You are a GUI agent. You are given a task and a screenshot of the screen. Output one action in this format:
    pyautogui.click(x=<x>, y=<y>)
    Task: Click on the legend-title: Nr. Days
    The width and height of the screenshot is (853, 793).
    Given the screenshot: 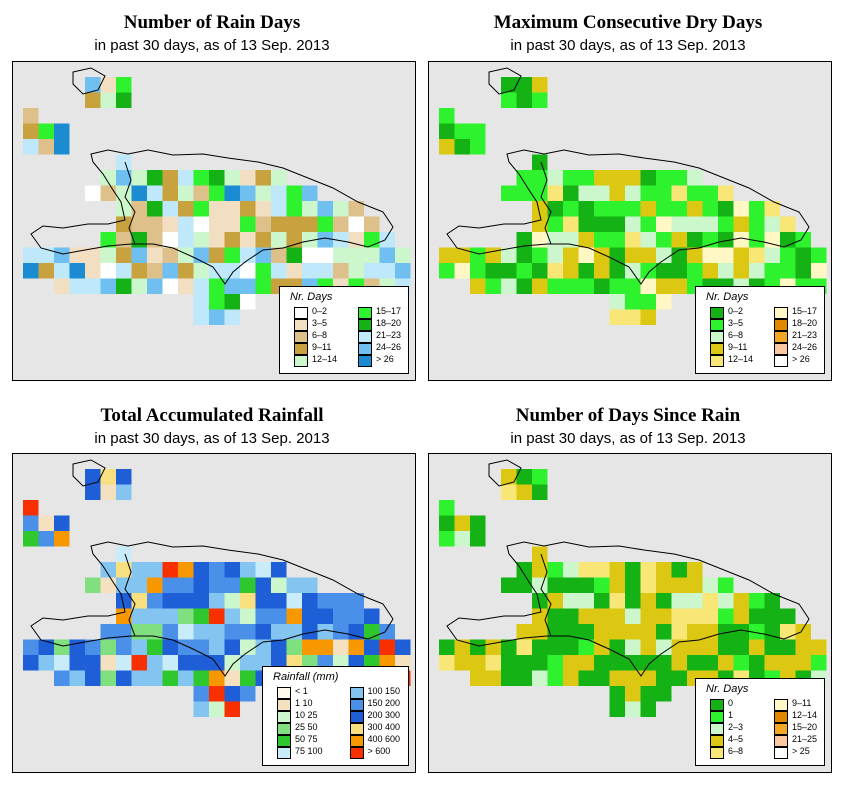 What is the action you would take?
    pyautogui.click(x=311, y=297)
    